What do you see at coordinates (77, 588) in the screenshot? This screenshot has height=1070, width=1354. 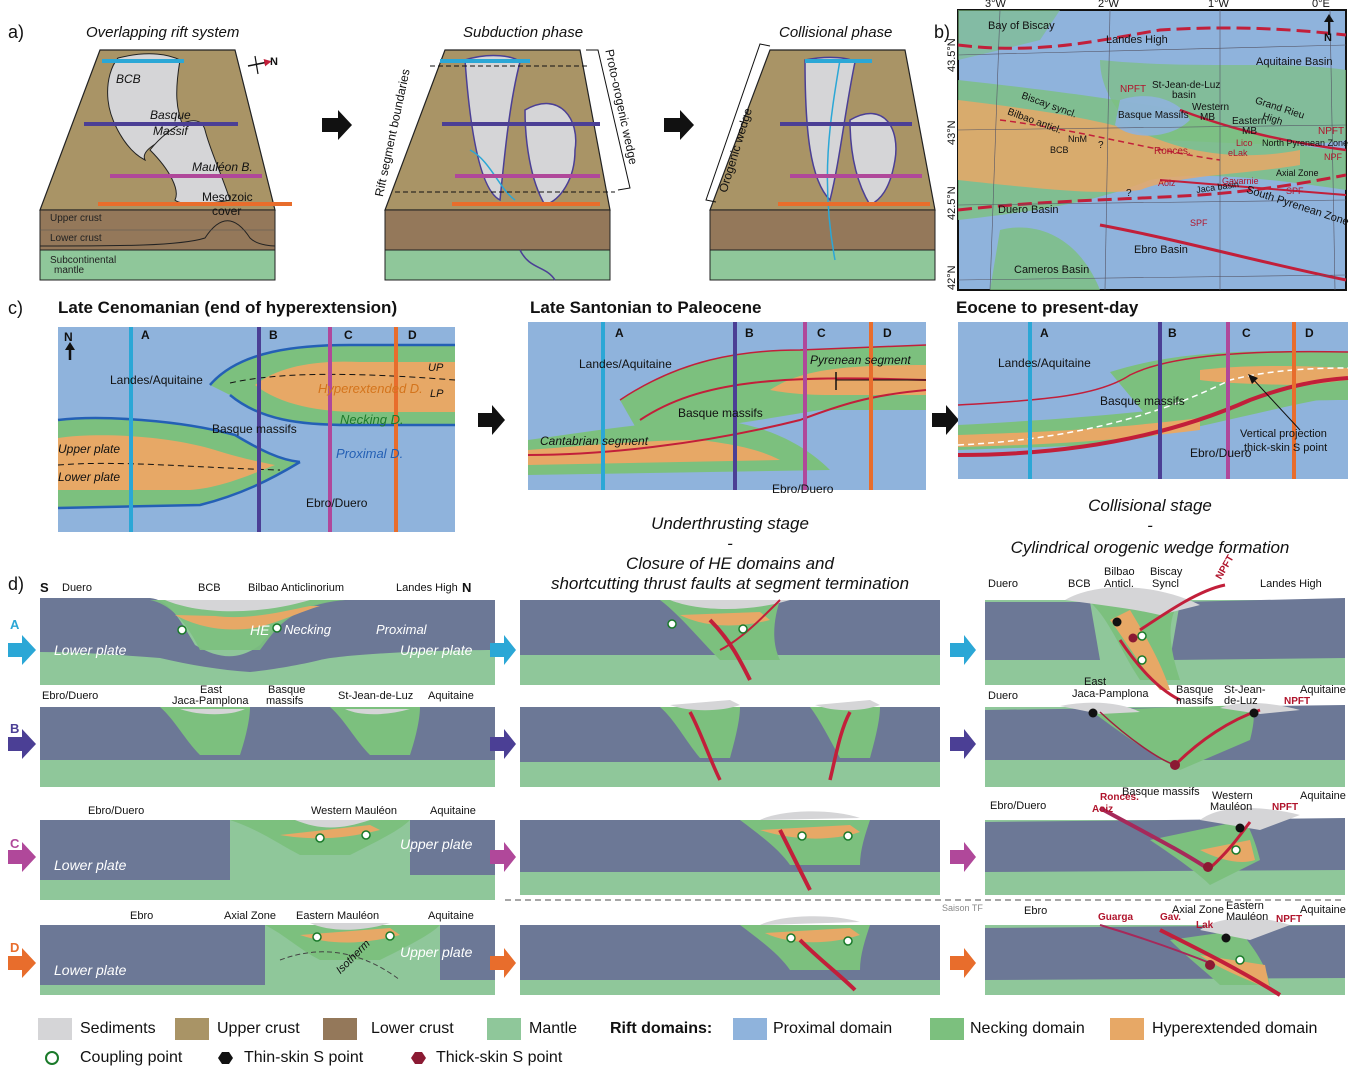 I see `dA-duero: Duero` at bounding box center [77, 588].